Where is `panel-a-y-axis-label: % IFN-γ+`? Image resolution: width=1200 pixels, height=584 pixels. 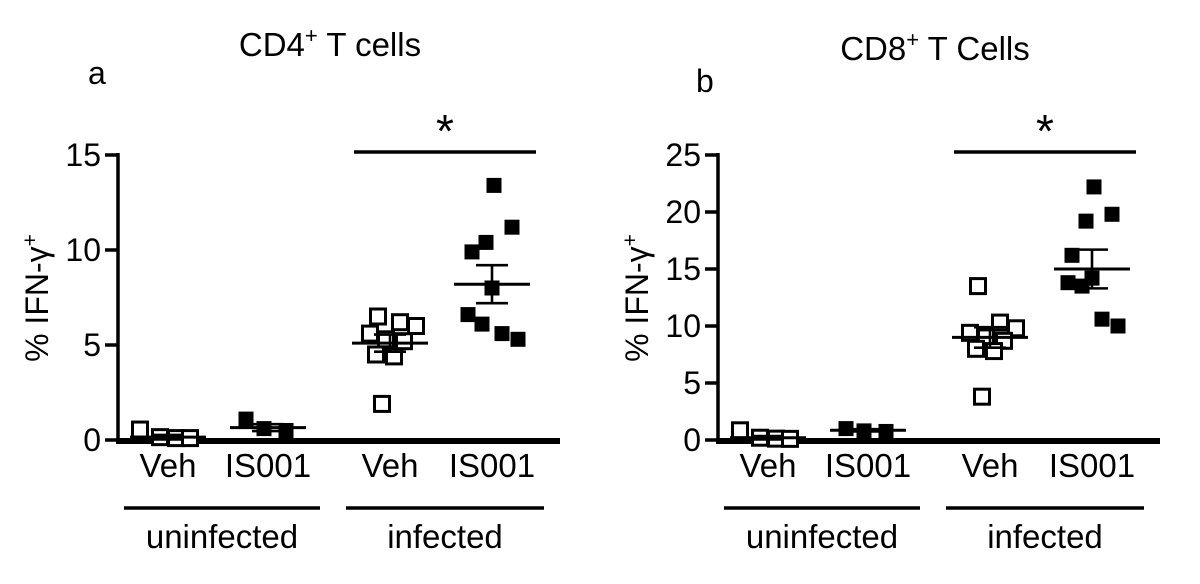 panel-a-y-axis-label: % IFN-γ+ is located at coordinates (37, 298).